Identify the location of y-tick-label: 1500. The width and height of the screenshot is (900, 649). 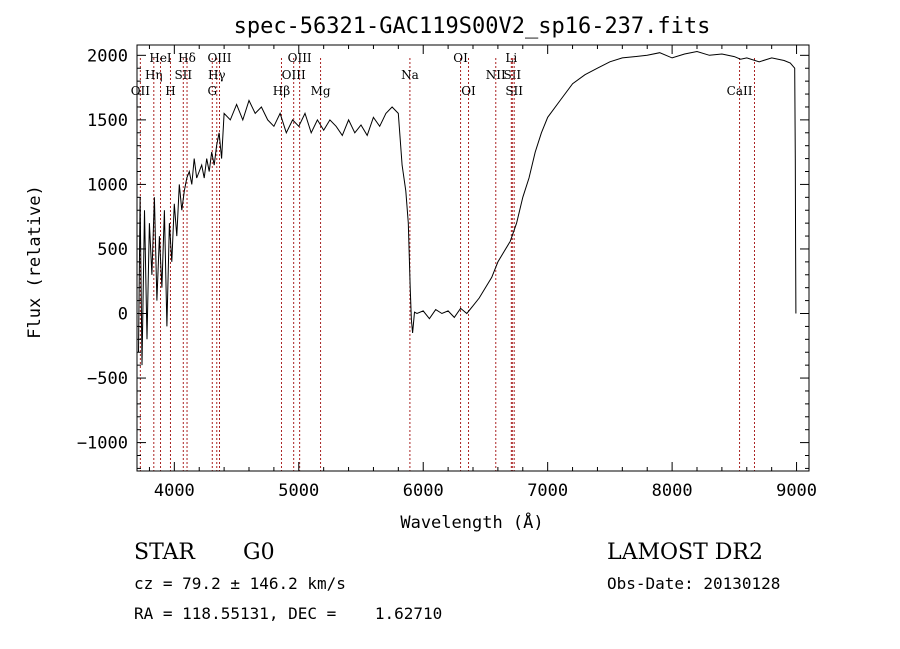
(107, 121).